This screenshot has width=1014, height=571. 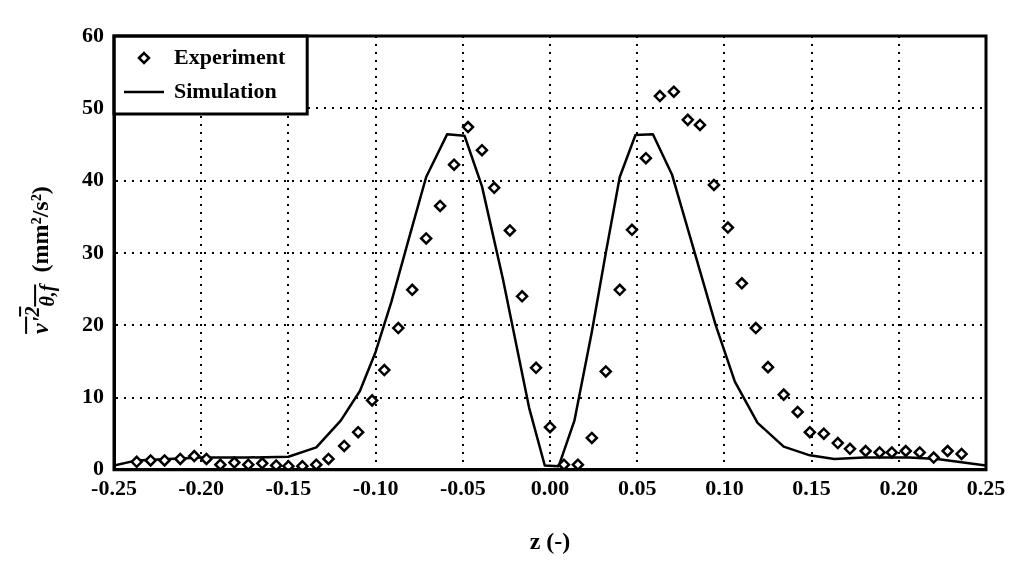 I want to click on legend-label: Simulation, so click(x=225, y=90).